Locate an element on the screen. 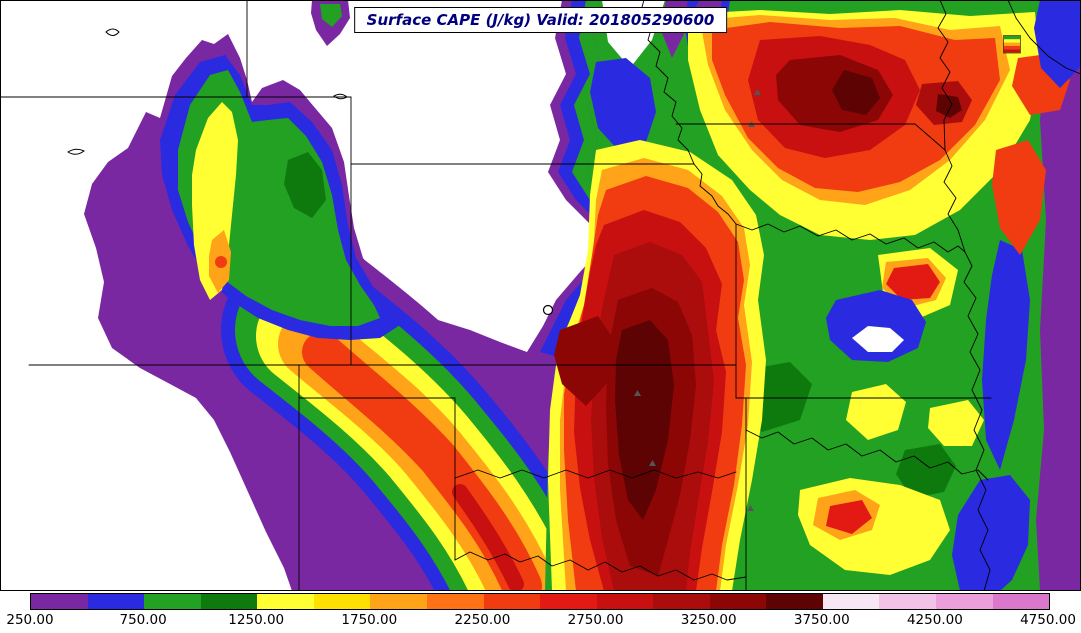 This screenshot has height=633, width=1081. colorbar-bar is located at coordinates (540, 601).